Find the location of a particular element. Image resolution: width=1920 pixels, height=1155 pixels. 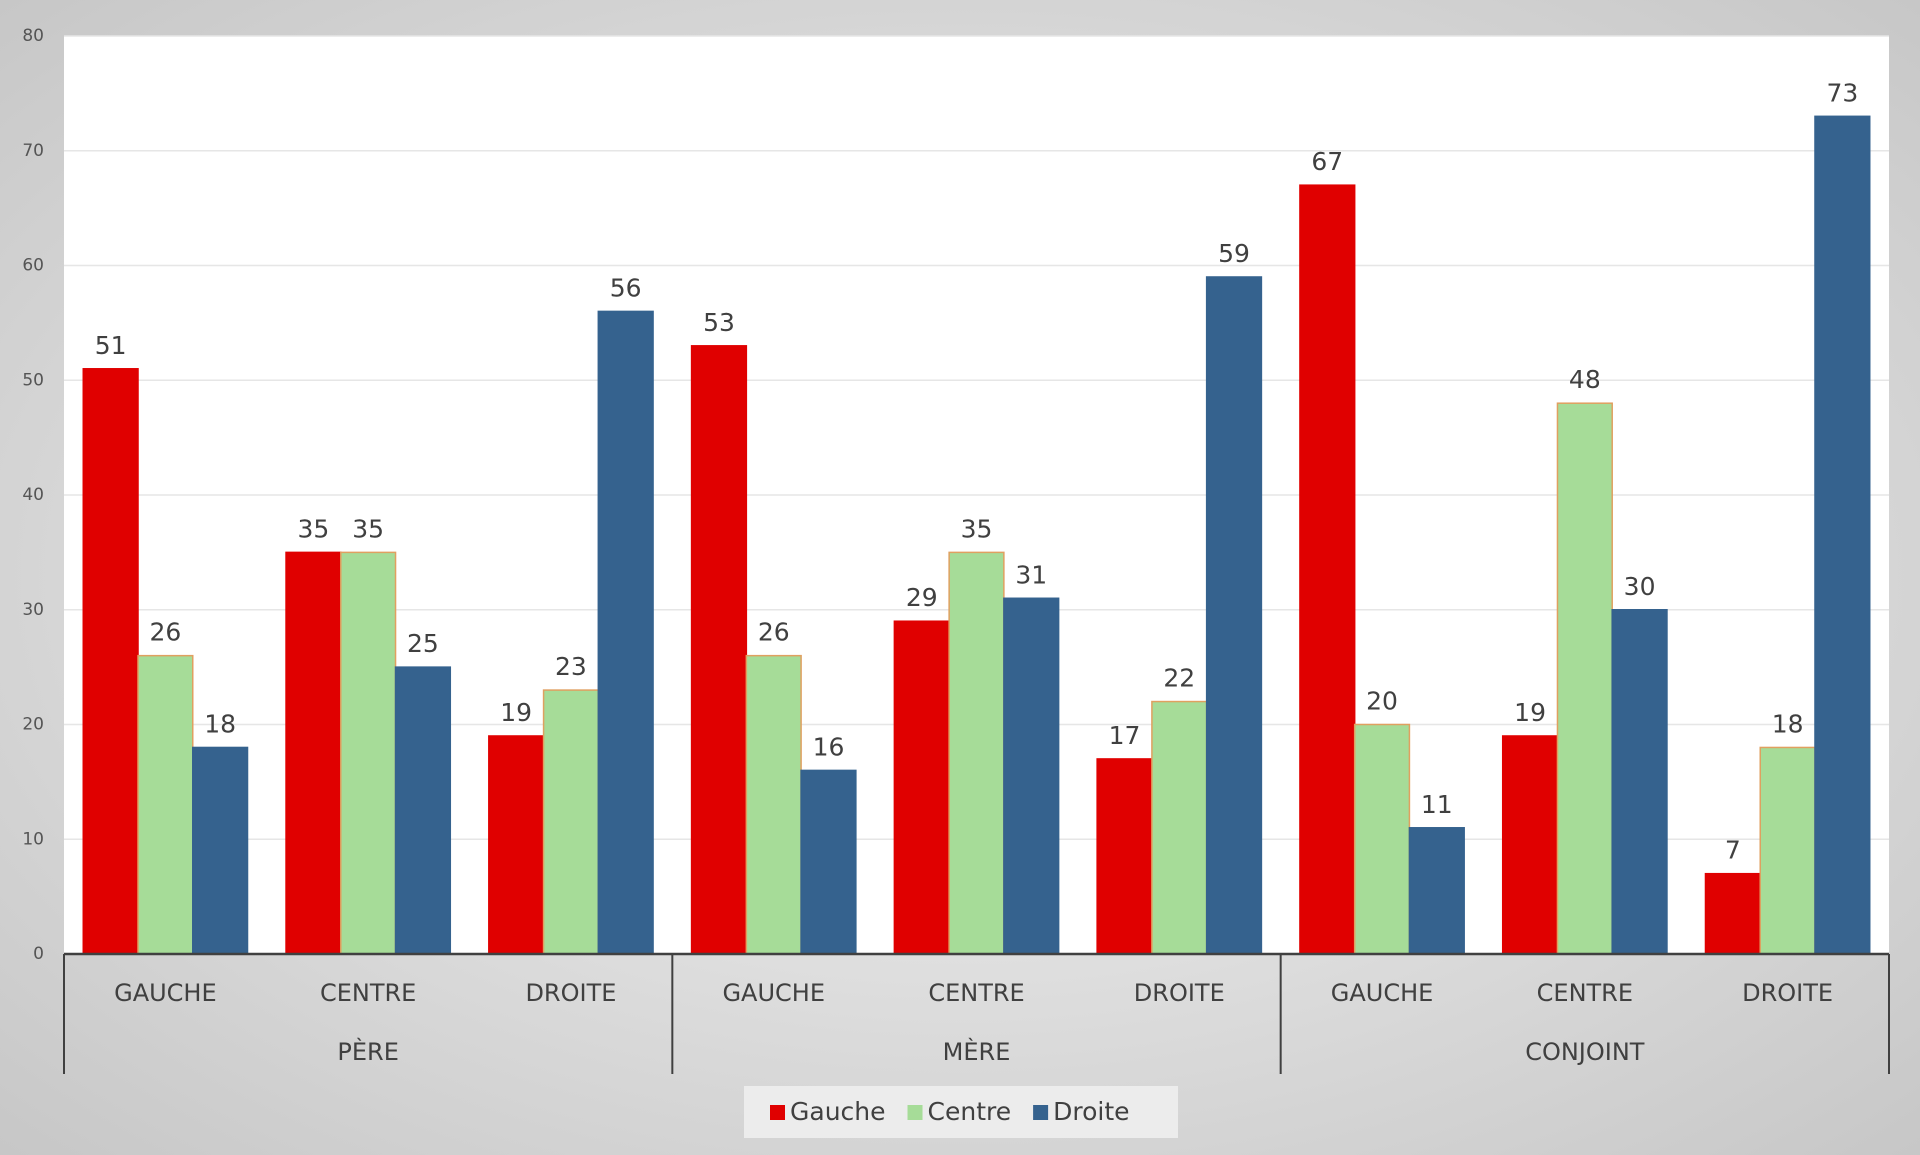

data-label: 23 is located at coordinates (571, 666).